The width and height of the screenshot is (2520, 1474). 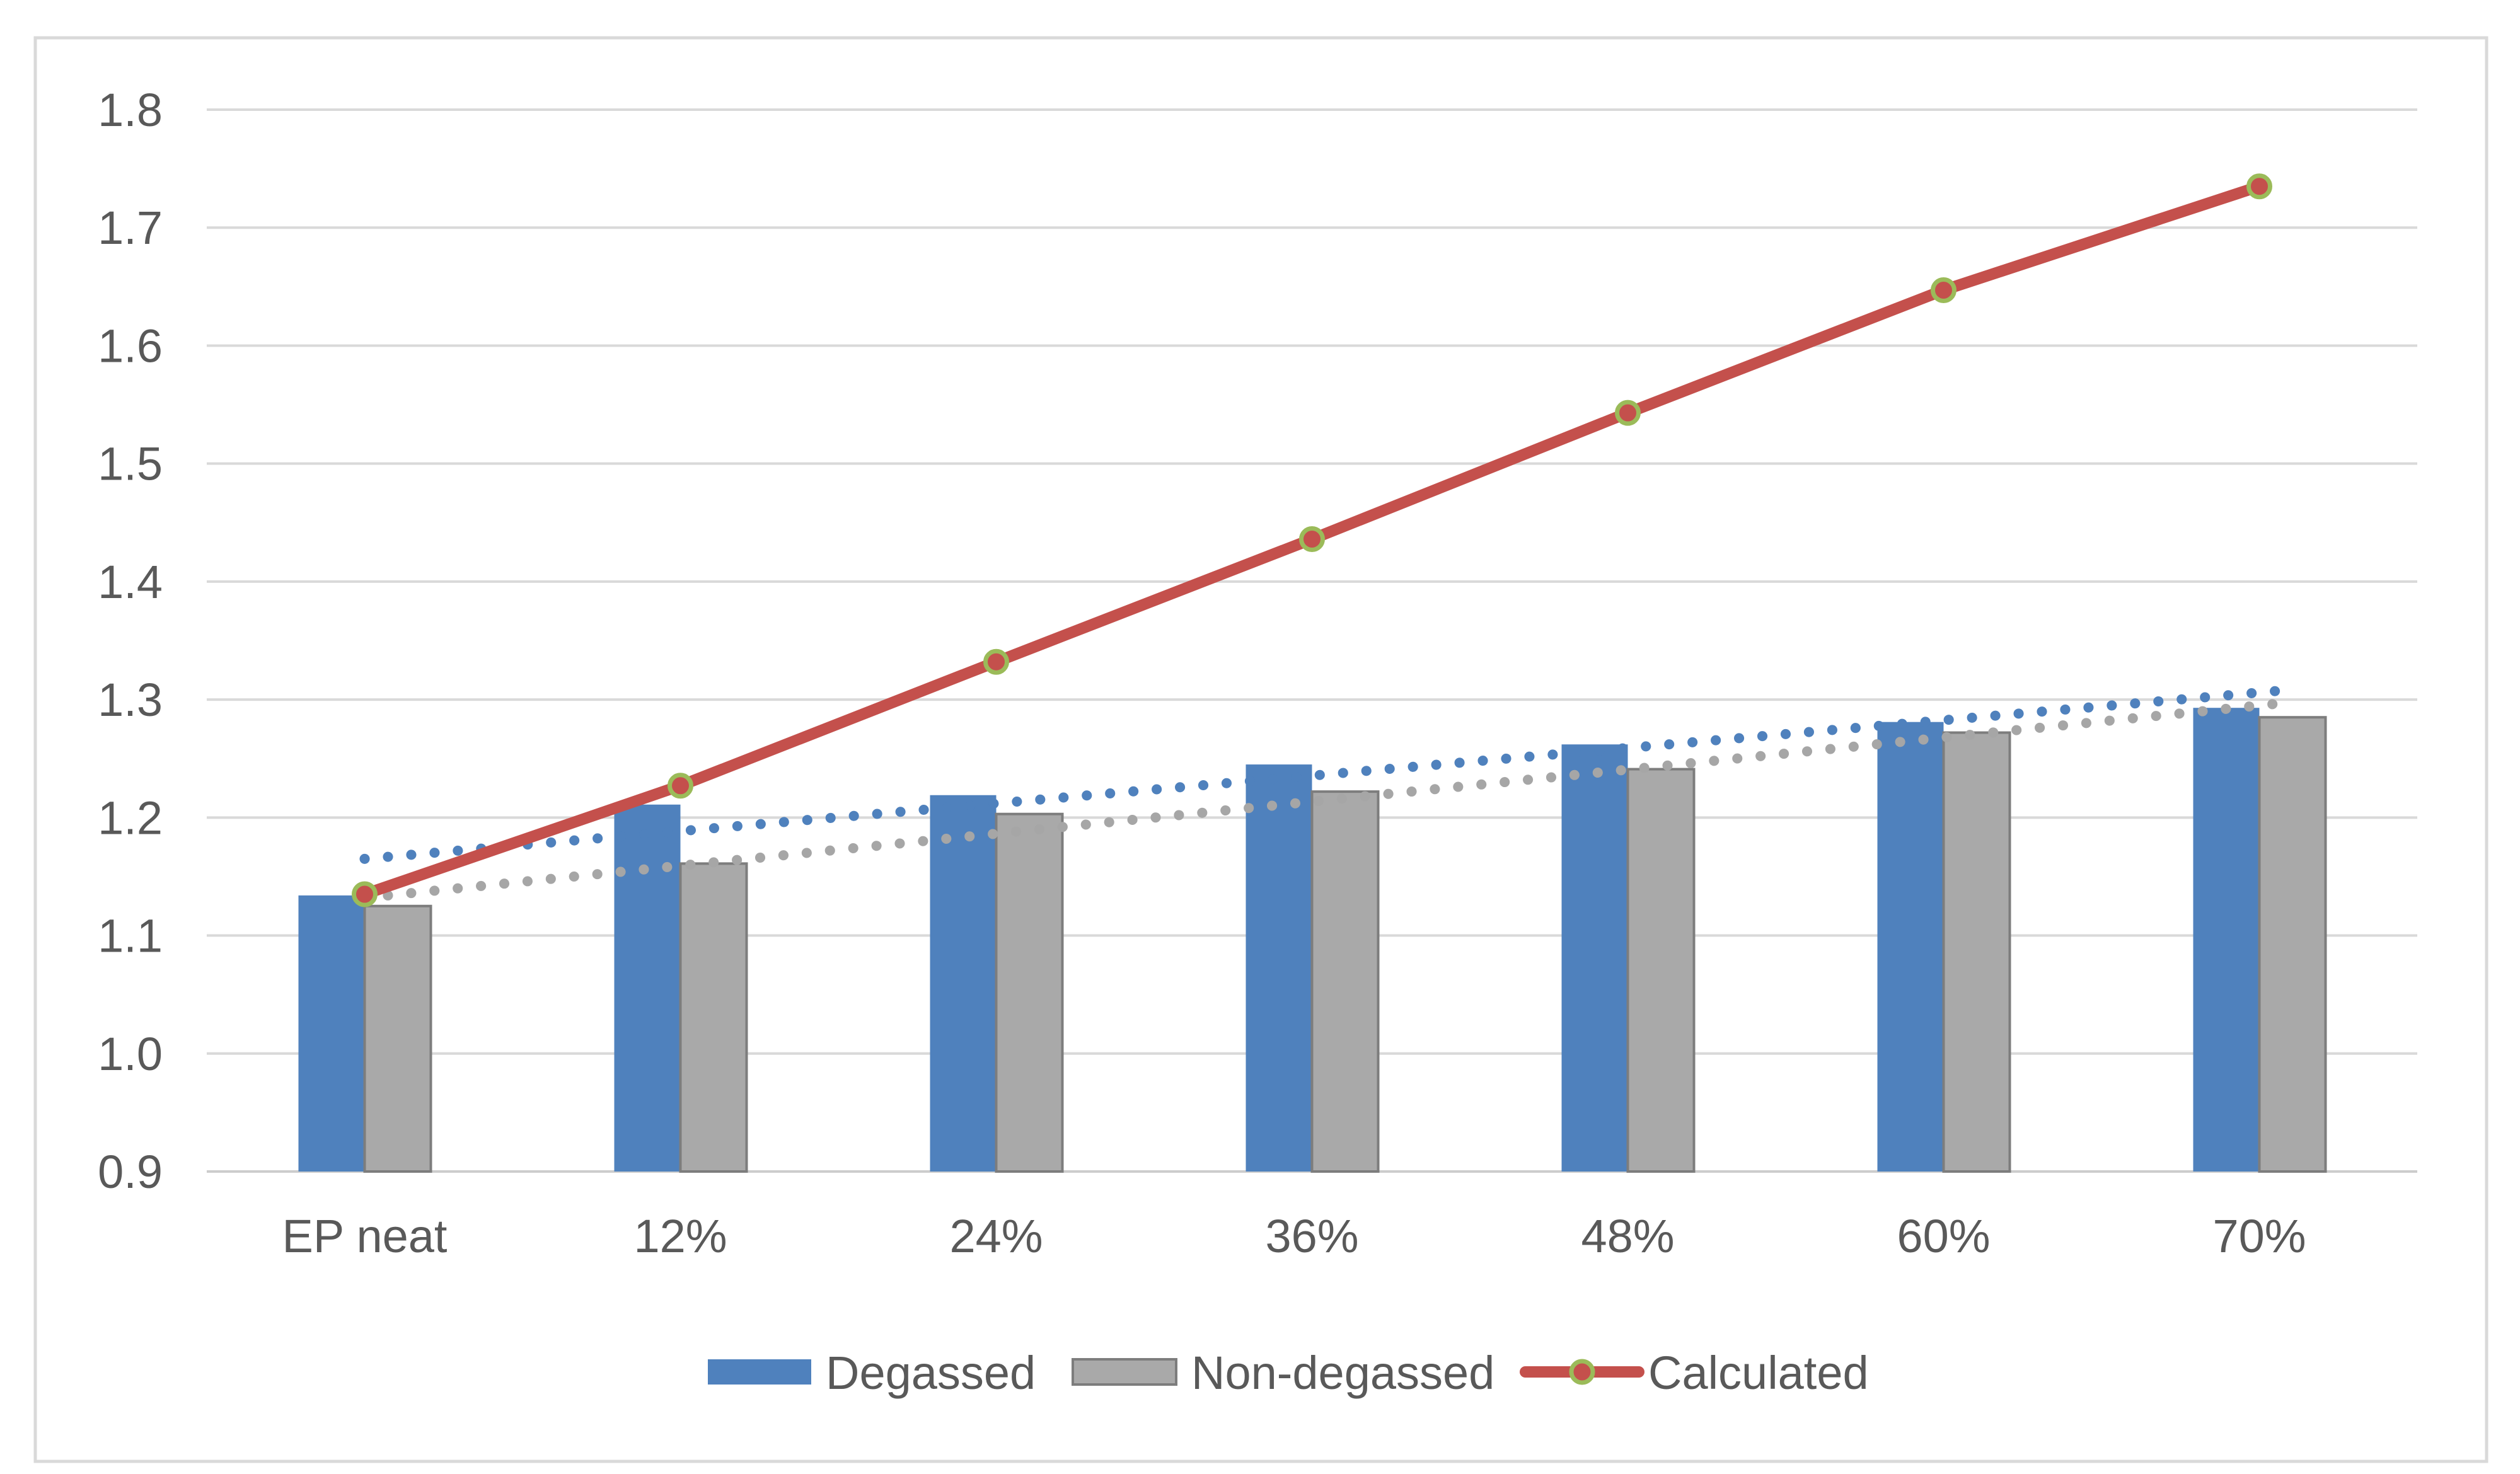 What do you see at coordinates (130, 1172) in the screenshot?
I see `y-tick-label: 0.9` at bounding box center [130, 1172].